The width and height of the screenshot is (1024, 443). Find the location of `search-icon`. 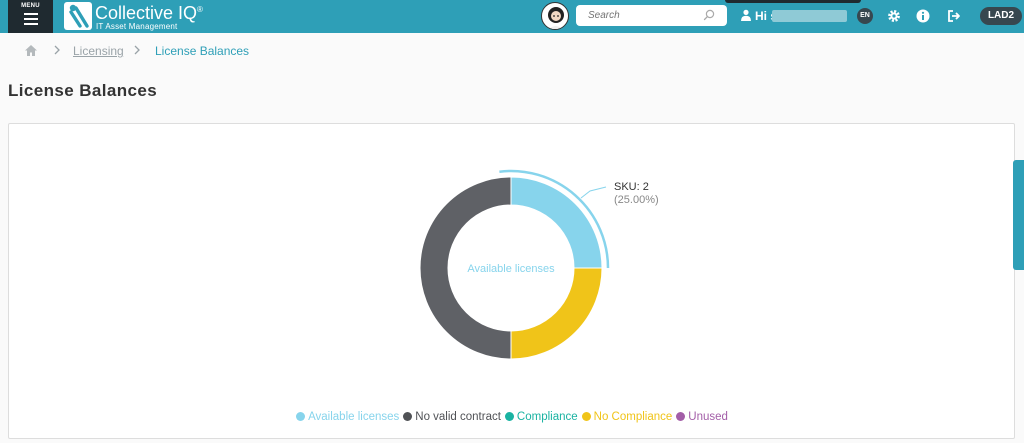

search-icon is located at coordinates (709, 15).